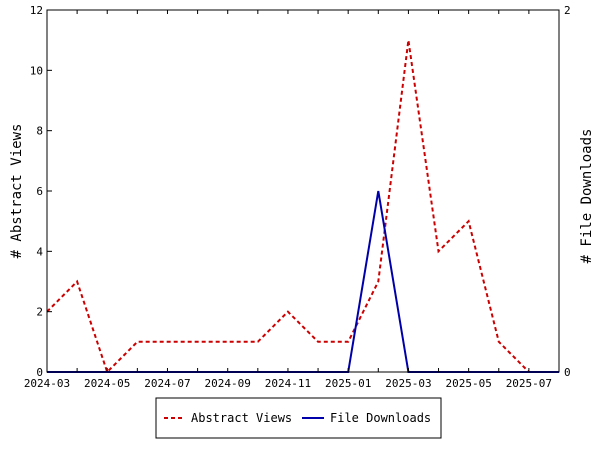  I want to click on y2-tick-label: 2, so click(567, 10).